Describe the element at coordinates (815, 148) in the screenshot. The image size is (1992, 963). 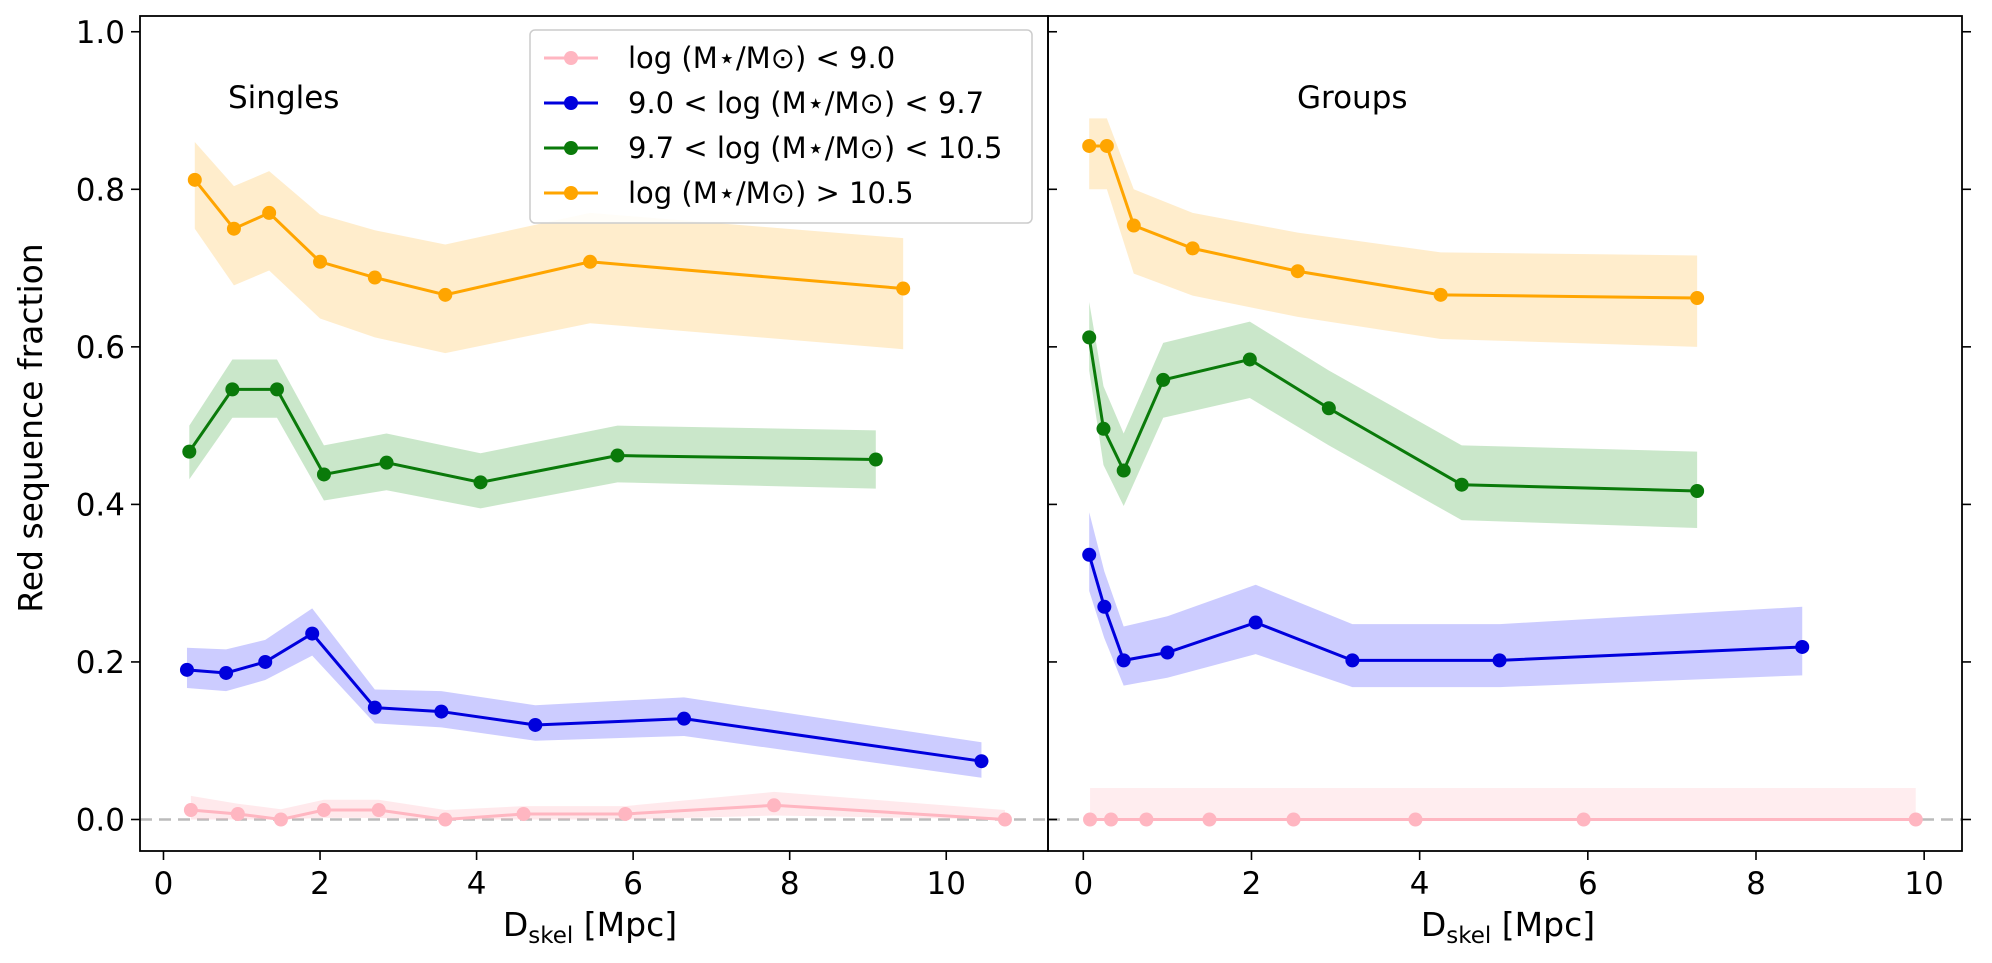
I see `legend-entry-label: 9.7 < log (M⋆/M⊙) < 10.5` at that location.